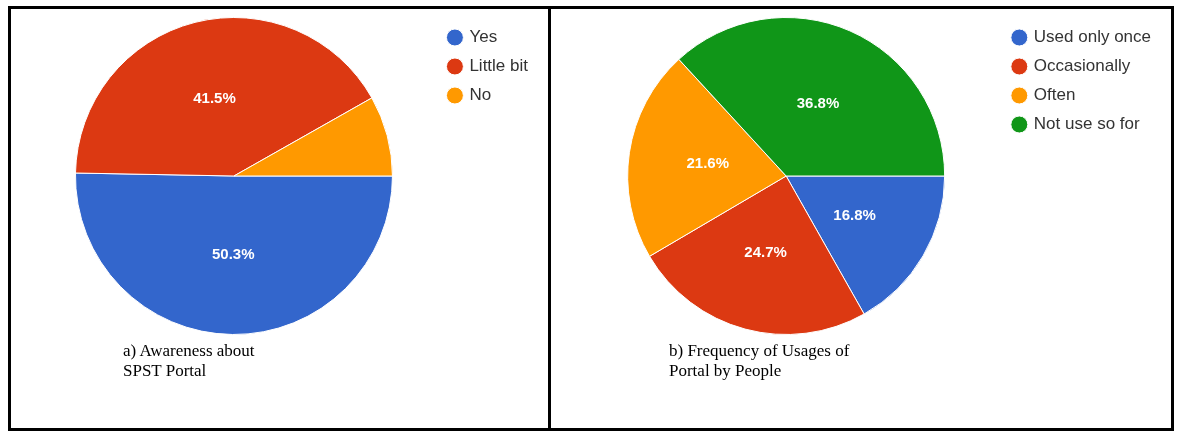 The height and width of the screenshot is (437, 1178). What do you see at coordinates (1092, 37) in the screenshot?
I see `legend-label: Used only once` at bounding box center [1092, 37].